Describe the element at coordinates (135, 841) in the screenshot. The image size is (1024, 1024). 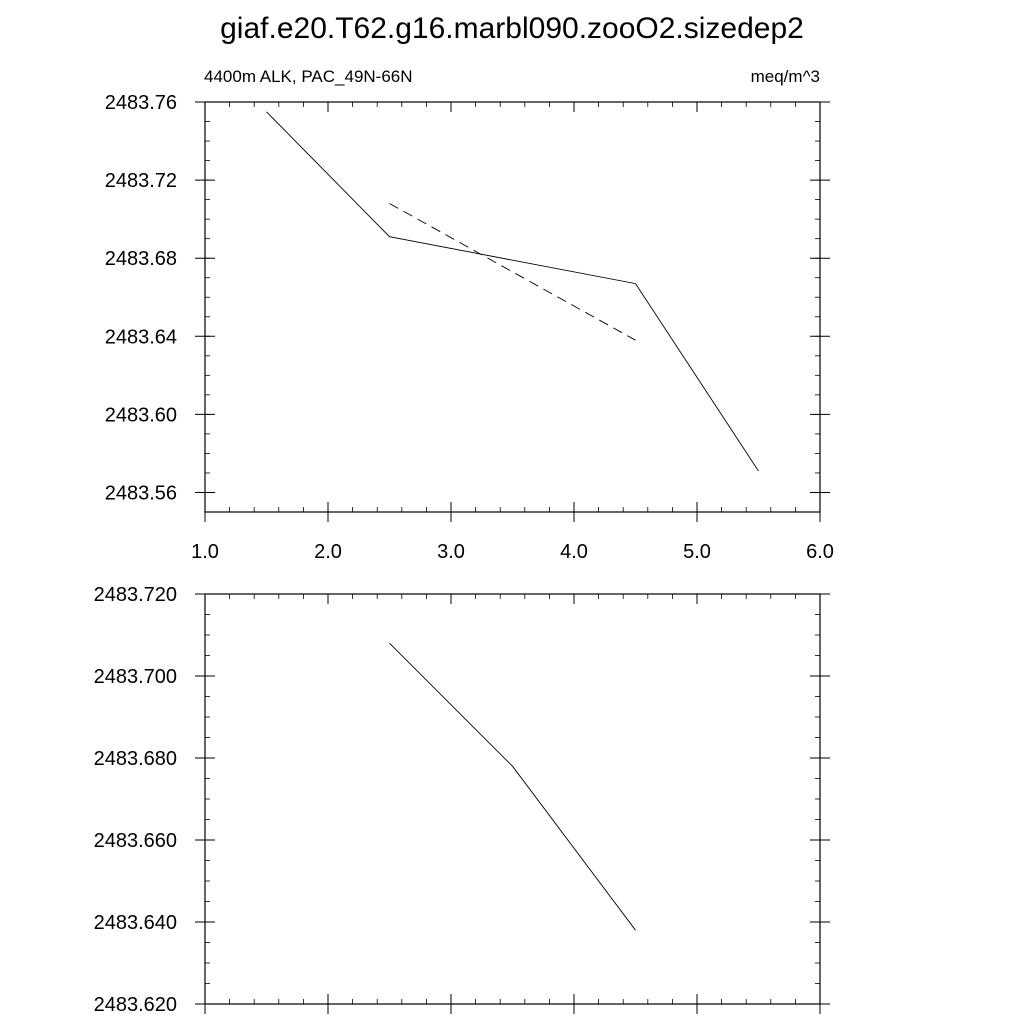
I see `y-tick-label: 2483.660` at that location.